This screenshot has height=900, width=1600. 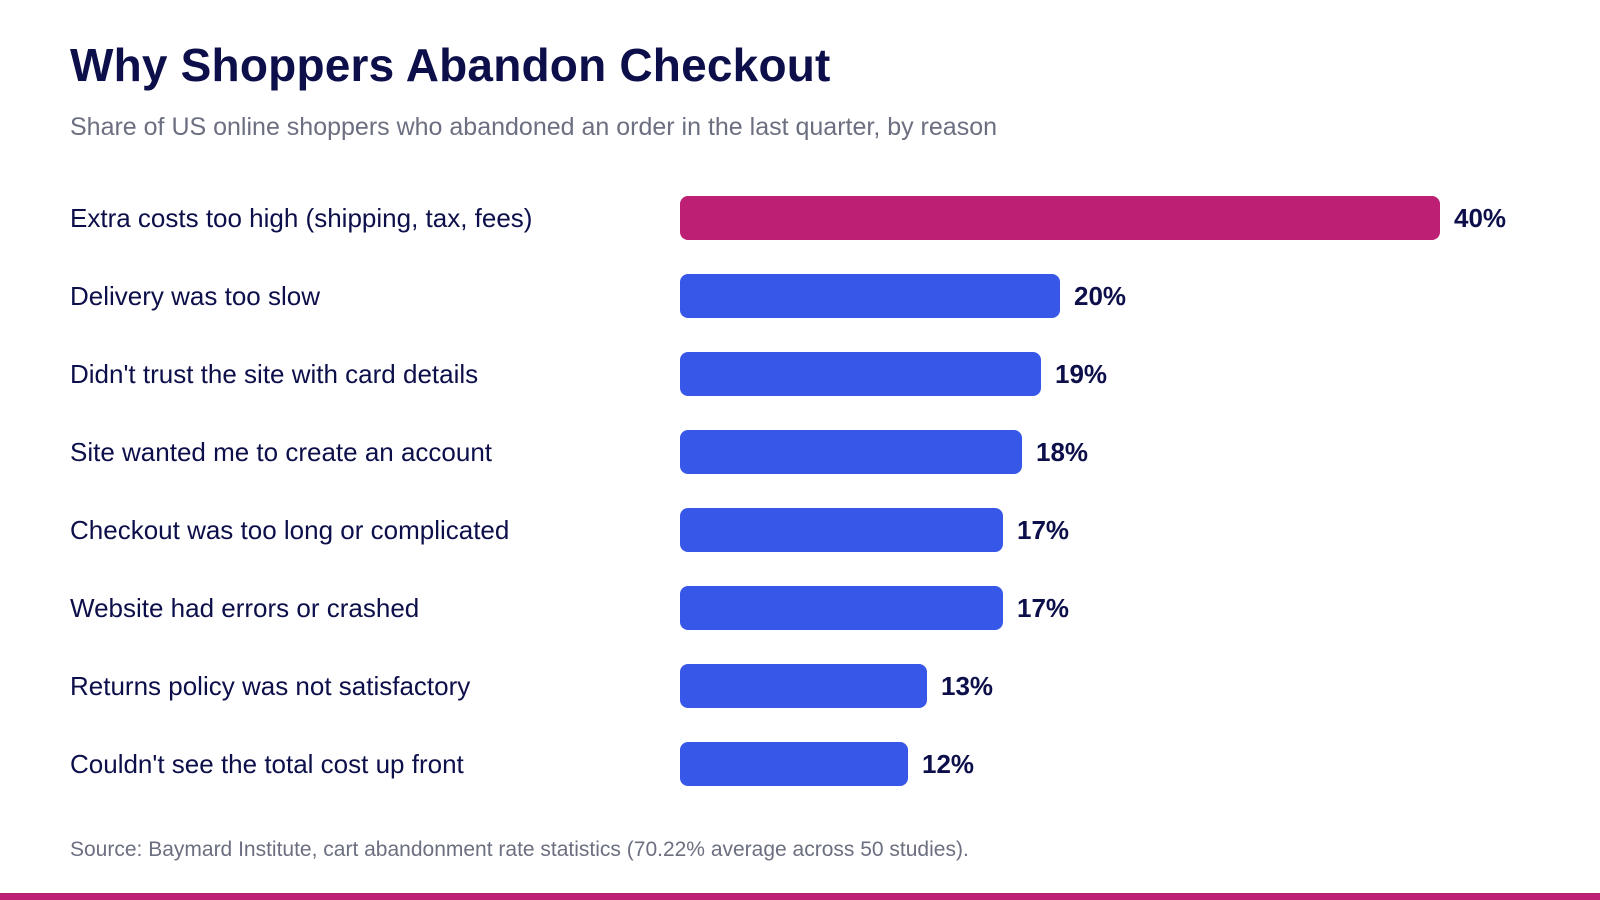 What do you see at coordinates (289, 530) in the screenshot?
I see `category-label: Checkout was too long or complicated` at bounding box center [289, 530].